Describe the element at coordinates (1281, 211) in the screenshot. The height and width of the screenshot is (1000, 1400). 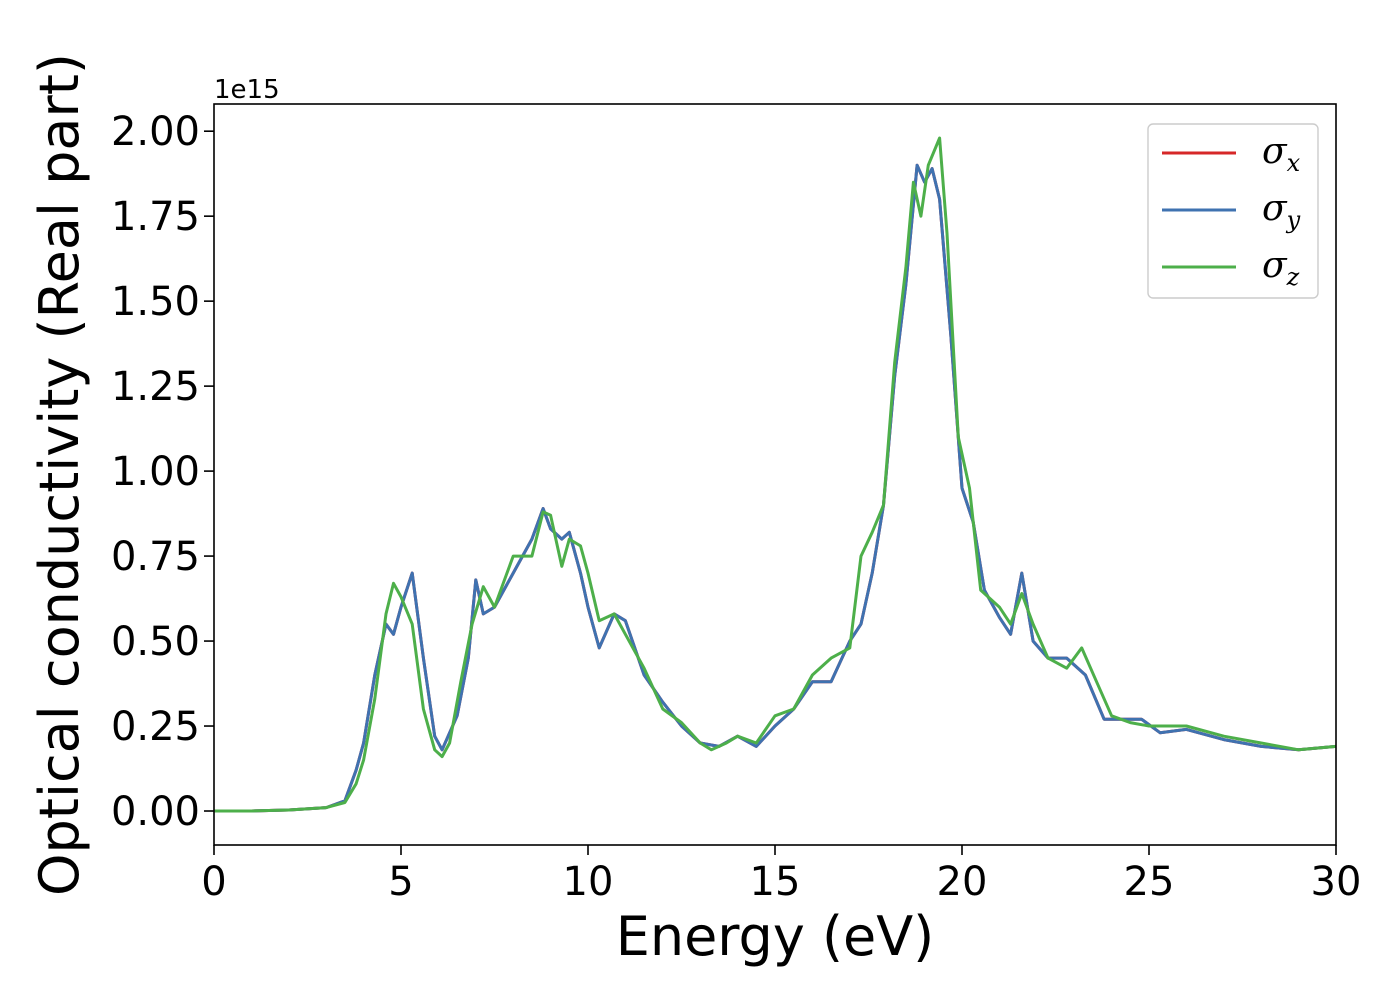
I see `legend-label: σy` at that location.